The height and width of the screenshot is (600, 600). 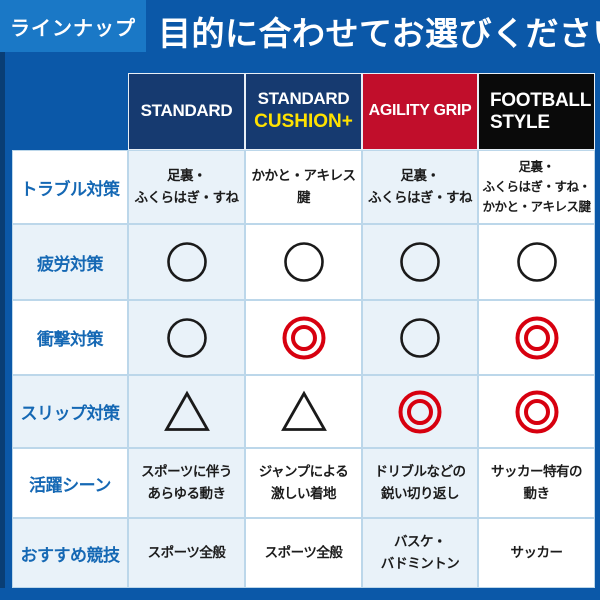 I want to click on column-title: AGILITY GRIP, so click(x=420, y=111).